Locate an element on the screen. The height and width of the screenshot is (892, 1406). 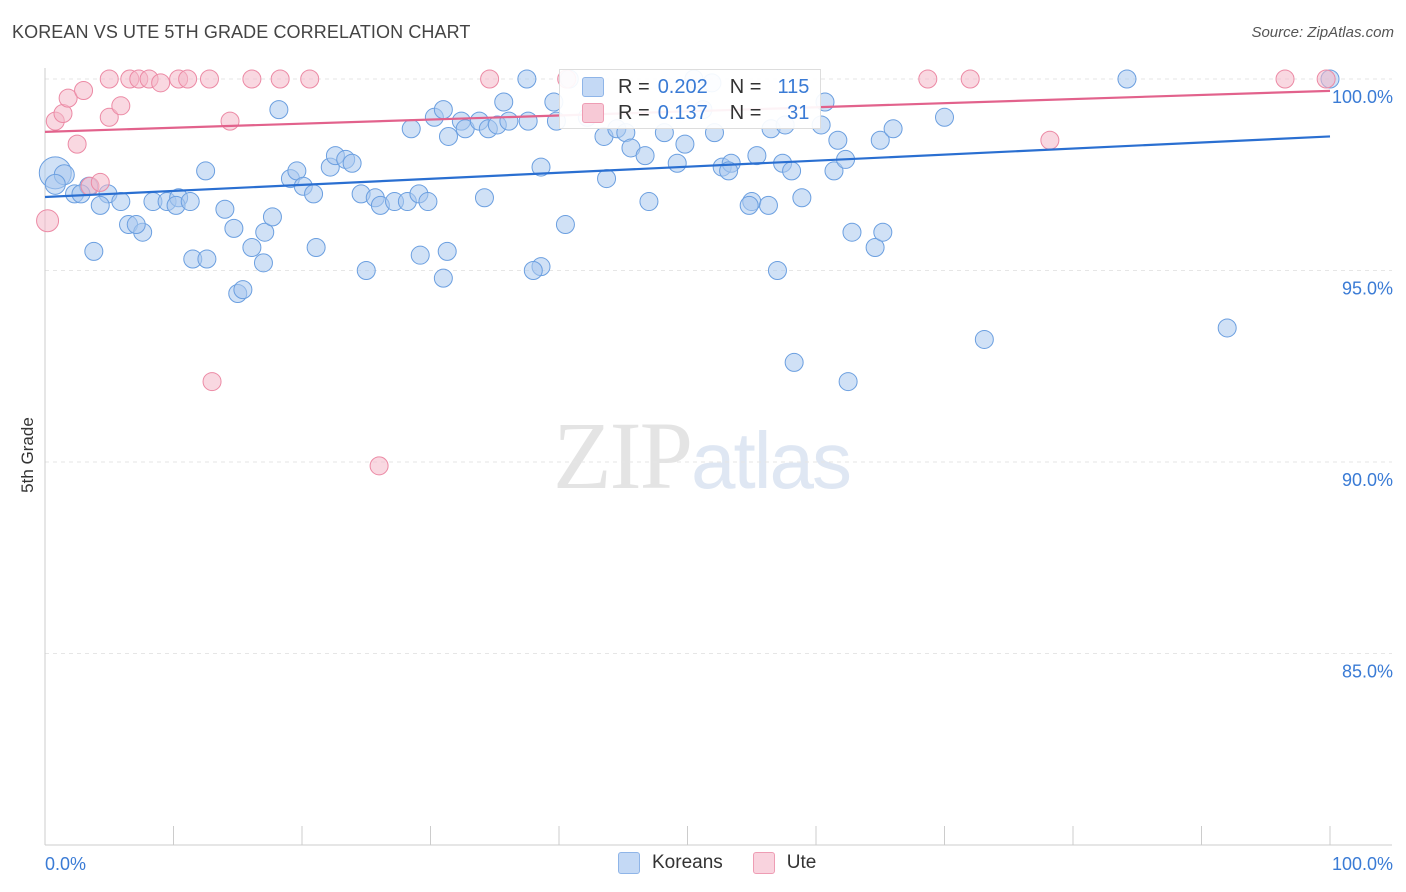
korean-trend-line is located at coordinates (687, 167).